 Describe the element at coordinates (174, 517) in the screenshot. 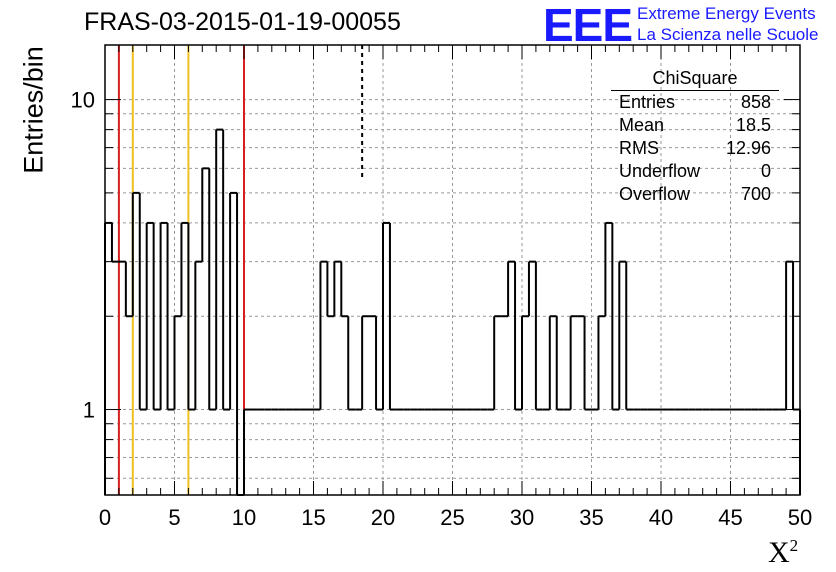

I see `x-tick-label: 5` at that location.